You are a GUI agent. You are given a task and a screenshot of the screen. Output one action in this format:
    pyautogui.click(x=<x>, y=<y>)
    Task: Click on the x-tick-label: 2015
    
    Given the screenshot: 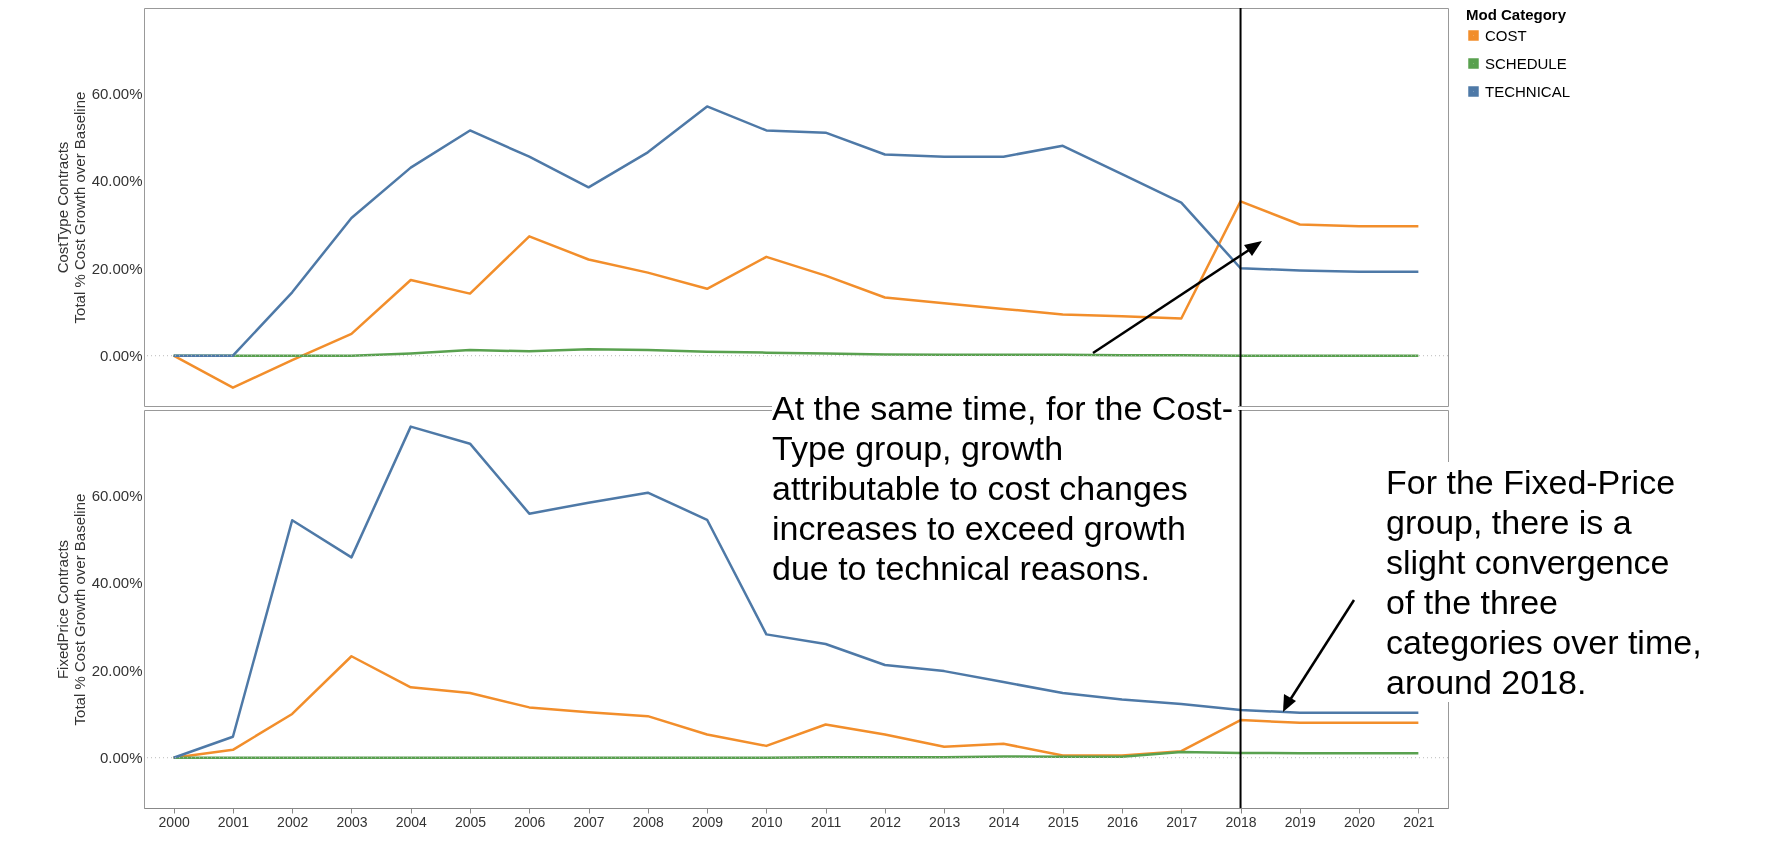 What is the action you would take?
    pyautogui.click(x=1063, y=821)
    